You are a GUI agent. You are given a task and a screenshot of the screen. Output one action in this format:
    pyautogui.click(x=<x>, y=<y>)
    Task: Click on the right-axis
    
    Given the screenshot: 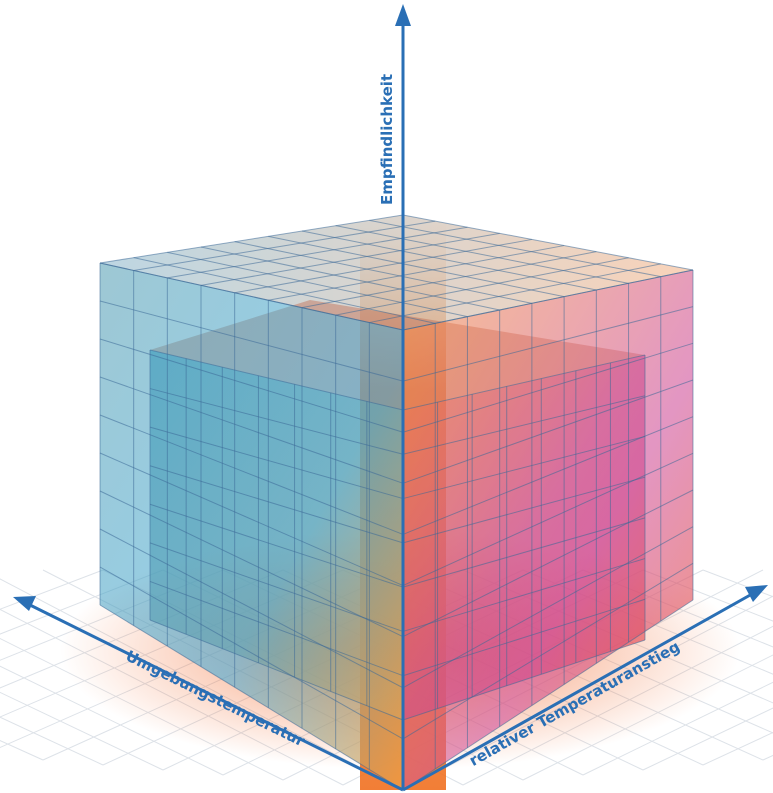 What is the action you would take?
    pyautogui.click(x=577, y=692)
    